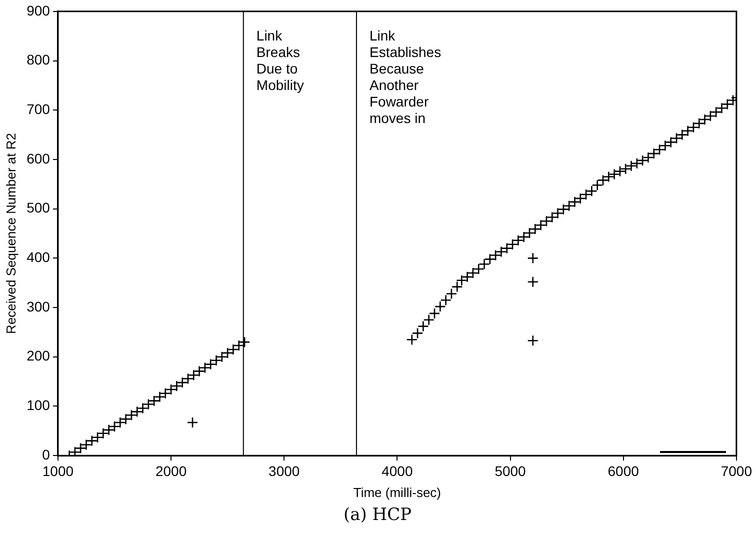  Describe the element at coordinates (624, 470) in the screenshot. I see `x-tick-label: 6000` at that location.